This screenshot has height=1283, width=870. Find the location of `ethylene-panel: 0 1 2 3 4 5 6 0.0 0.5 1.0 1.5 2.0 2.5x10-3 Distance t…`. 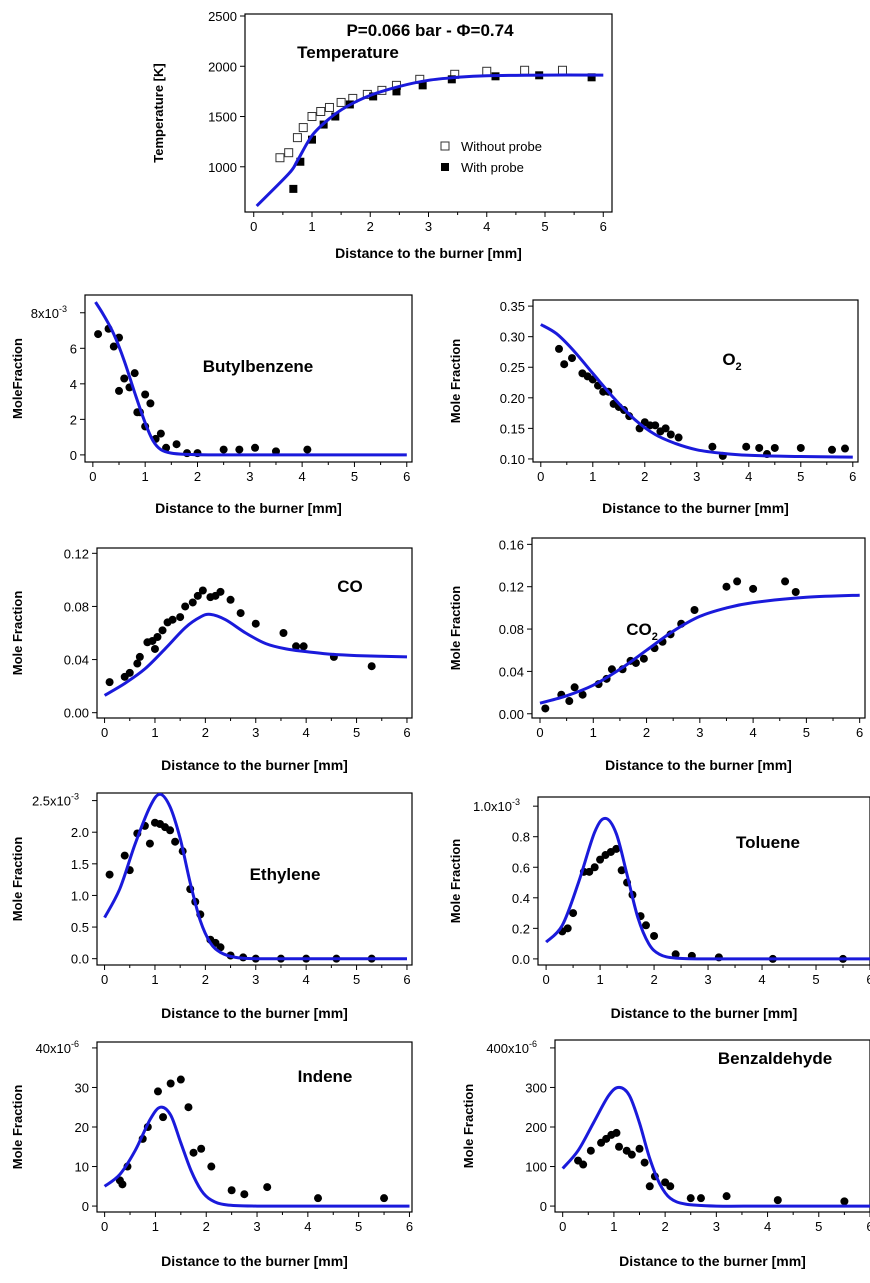

ethylene-panel: 0 1 2 3 4 5 6 0.0 0.5 1.0 1.5 2.0 2.5x10-3 Distance t… is located at coordinates (211, 906).